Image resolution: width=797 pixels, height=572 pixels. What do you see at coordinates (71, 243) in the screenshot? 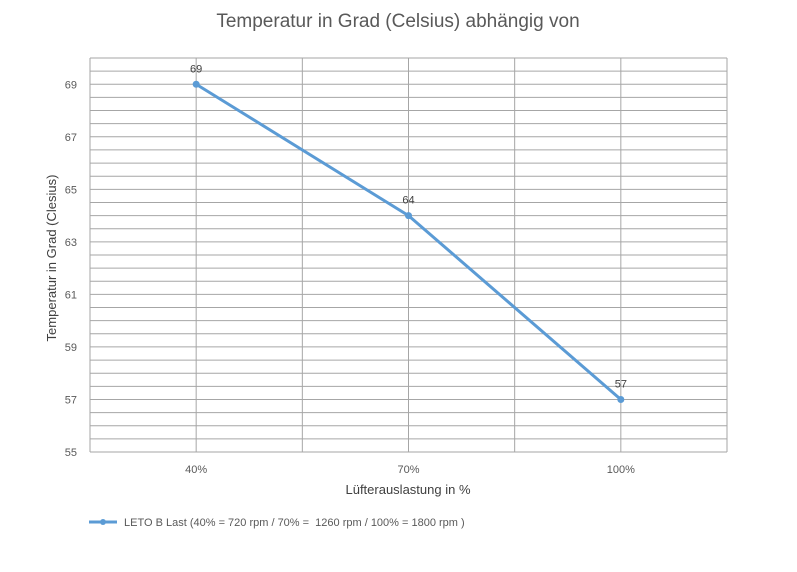
I see `y-tick-label: 63` at bounding box center [71, 243].